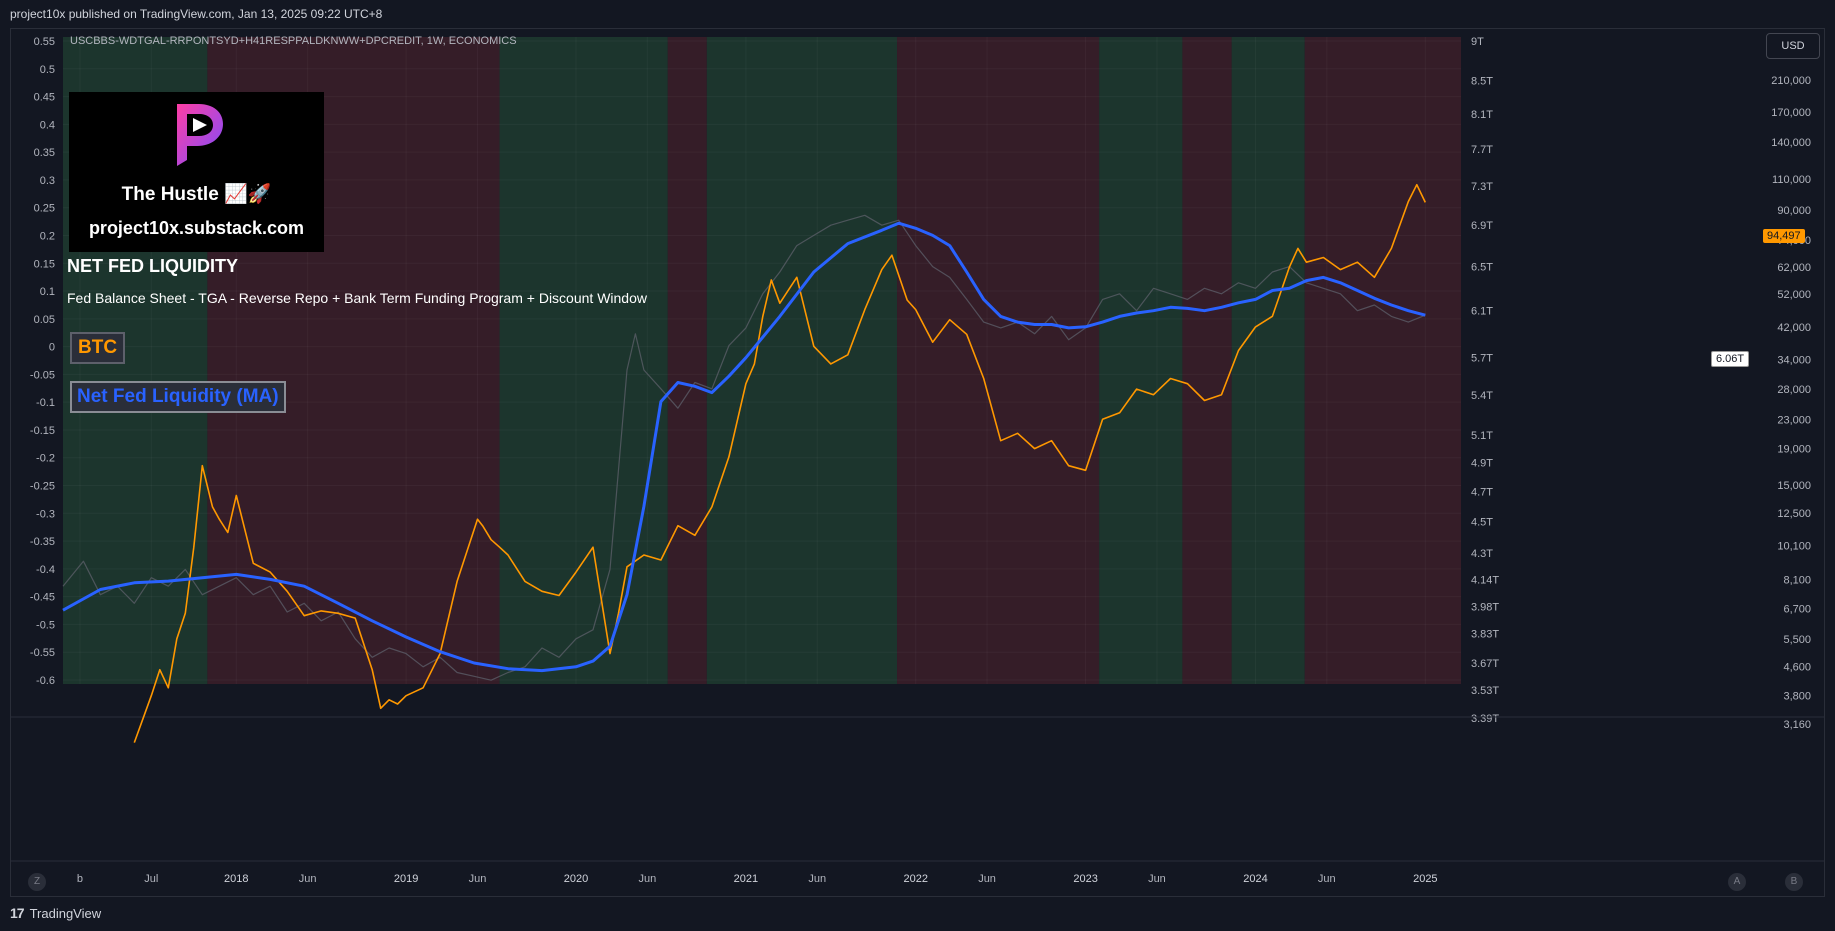  What do you see at coordinates (42, 542) in the screenshot?
I see `left-axis-tick: -0.35` at bounding box center [42, 542].